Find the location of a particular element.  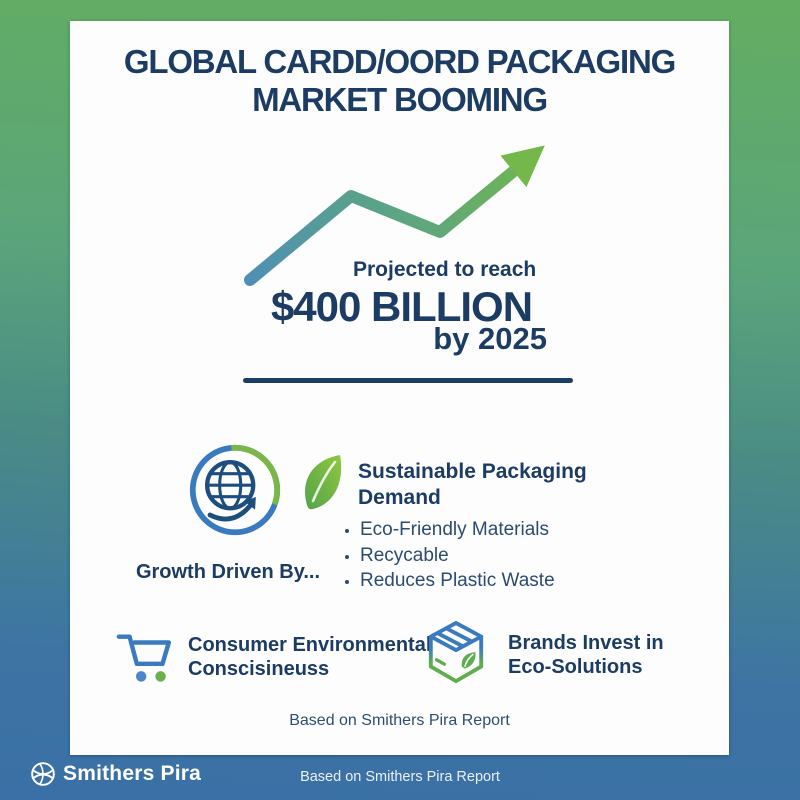

shopping-cart-icon is located at coordinates (147, 658).